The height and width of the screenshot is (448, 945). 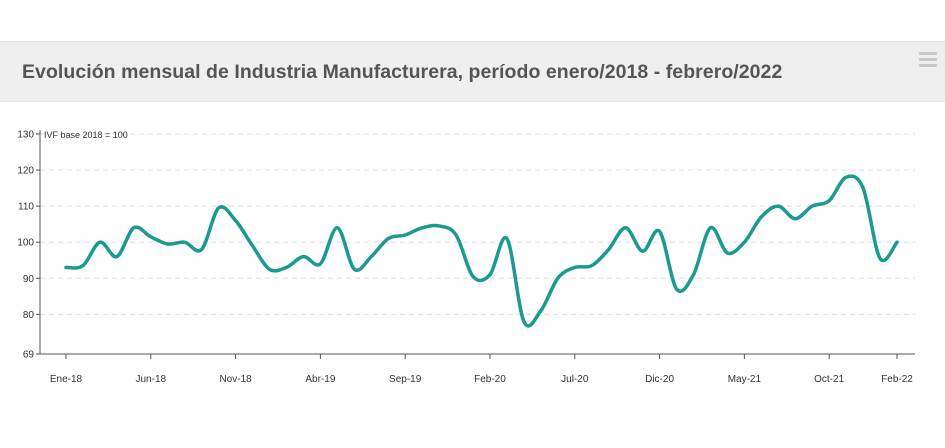 I want to click on y-tick-label-110: 110, so click(x=26, y=207).